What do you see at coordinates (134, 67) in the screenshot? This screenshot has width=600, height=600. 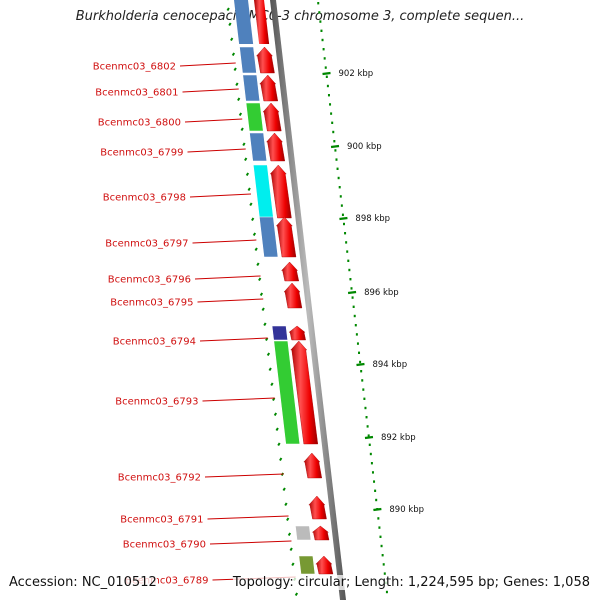 I see `gene-label-Bcenmc03_6802: Bcenmc03_6802` at bounding box center [134, 67].